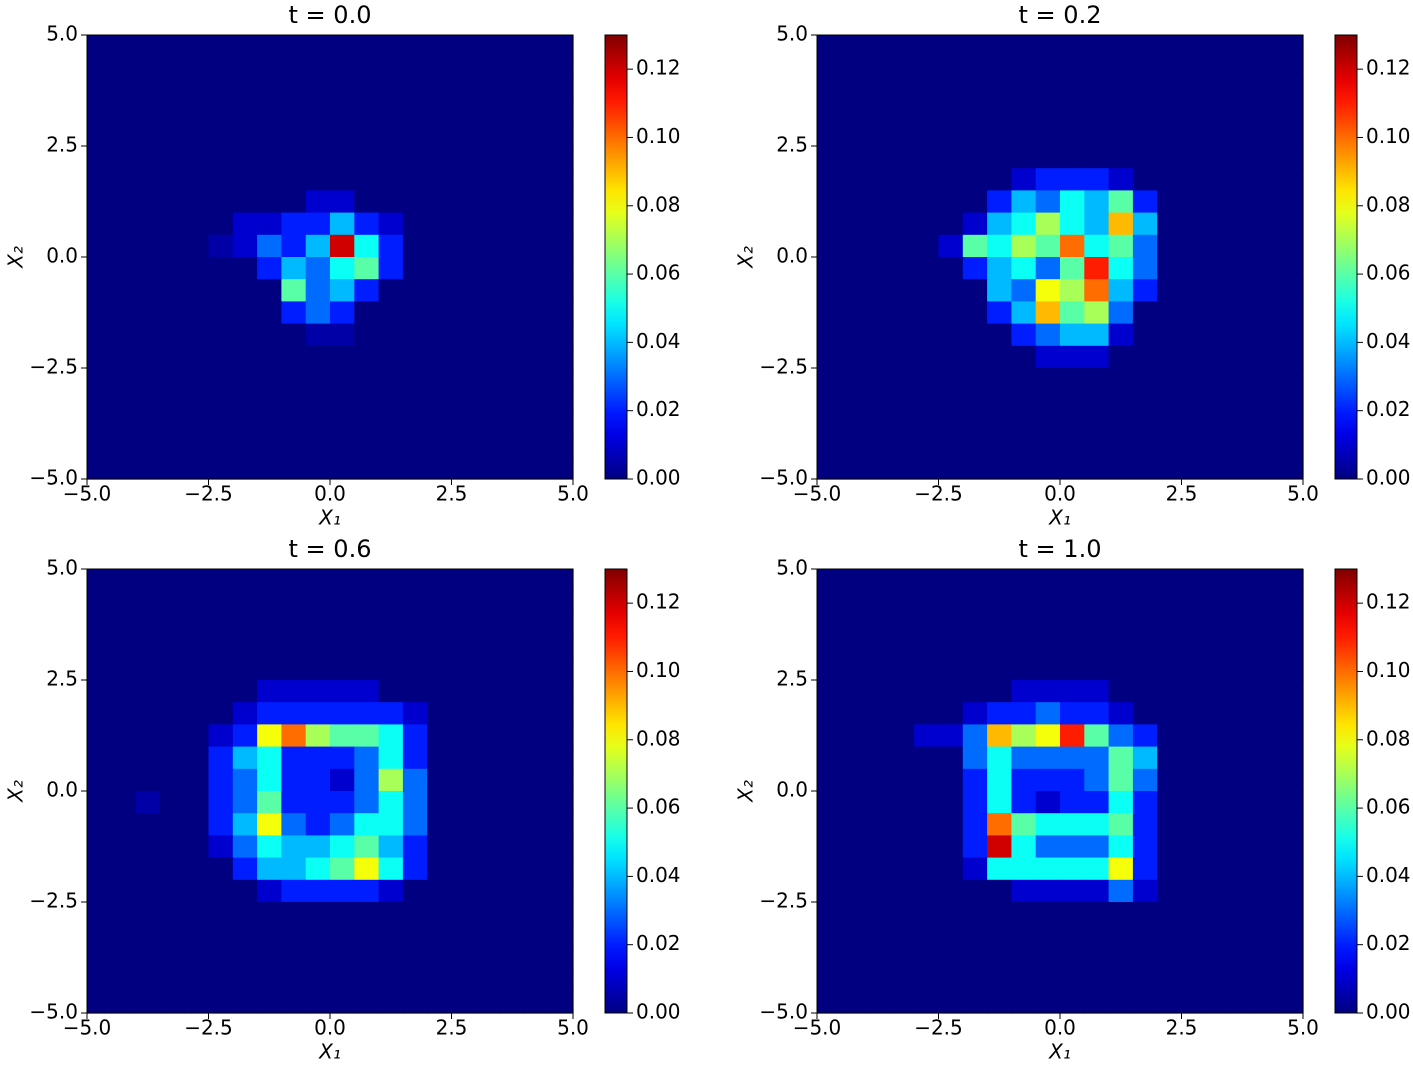  What do you see at coordinates (658, 875) in the screenshot?
I see `colorbar-tick-label: 0.04` at bounding box center [658, 875].